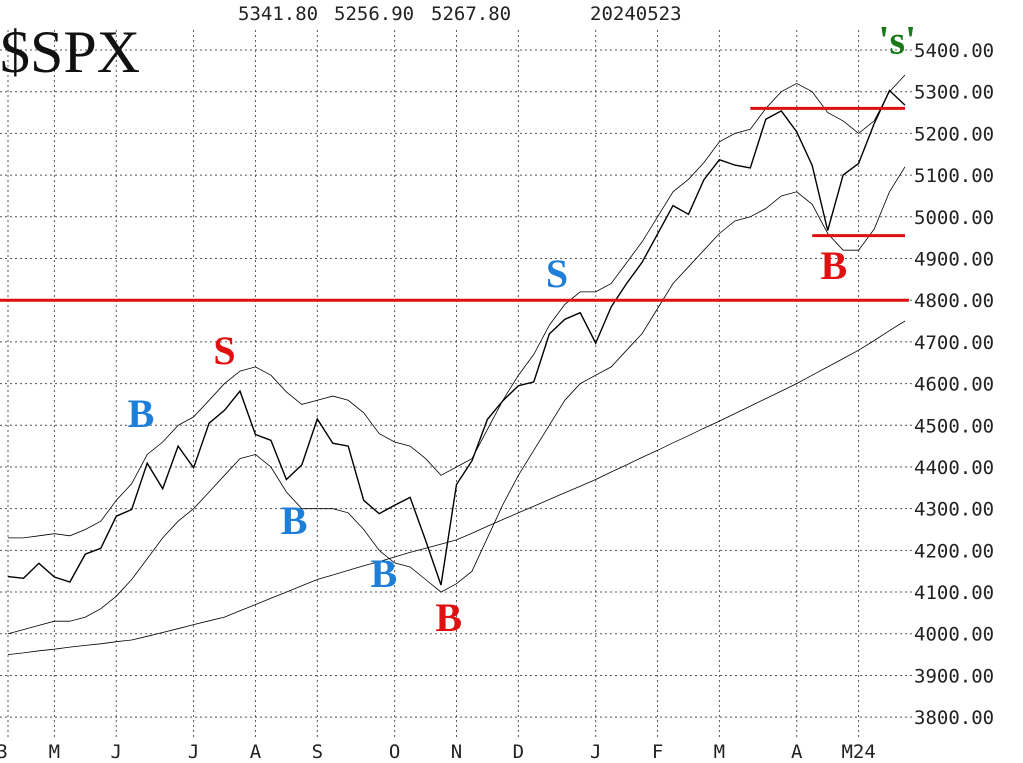  Describe the element at coordinates (858, 752) in the screenshot. I see `x-tick-label: M24` at that location.